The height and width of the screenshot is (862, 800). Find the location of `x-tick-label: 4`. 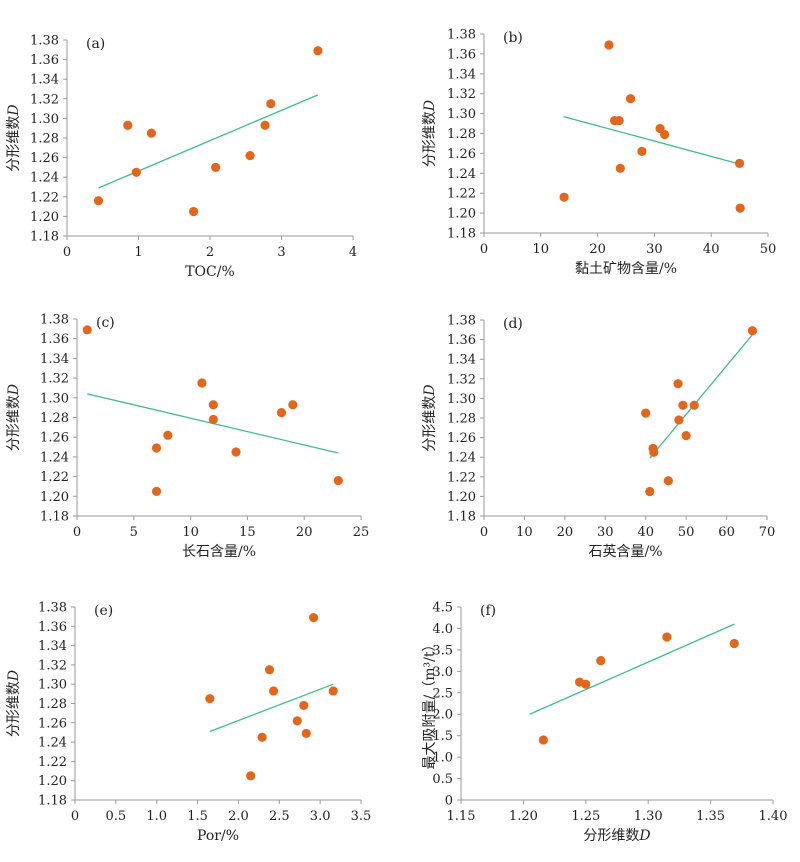

x-tick-label: 4 is located at coordinates (353, 252).